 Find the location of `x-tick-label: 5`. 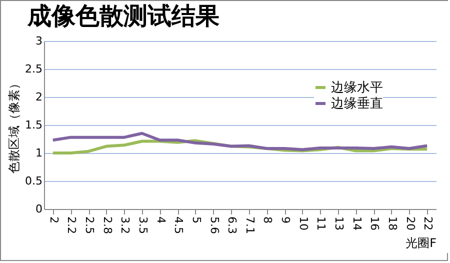

x-tick-label: 5 is located at coordinates (196, 220).